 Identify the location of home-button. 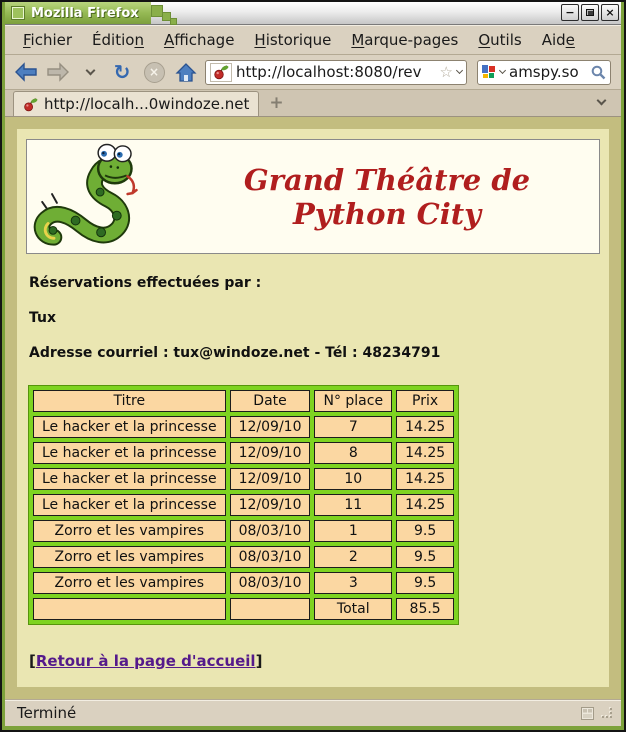
(186, 72).